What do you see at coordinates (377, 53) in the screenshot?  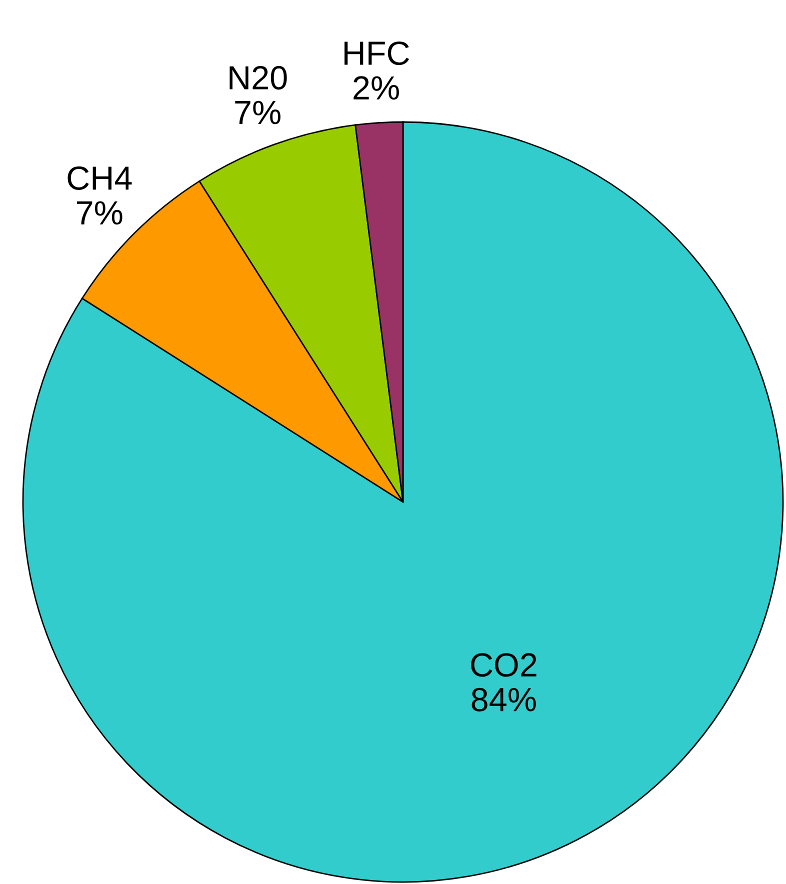 I see `slice-label: HFC` at bounding box center [377, 53].